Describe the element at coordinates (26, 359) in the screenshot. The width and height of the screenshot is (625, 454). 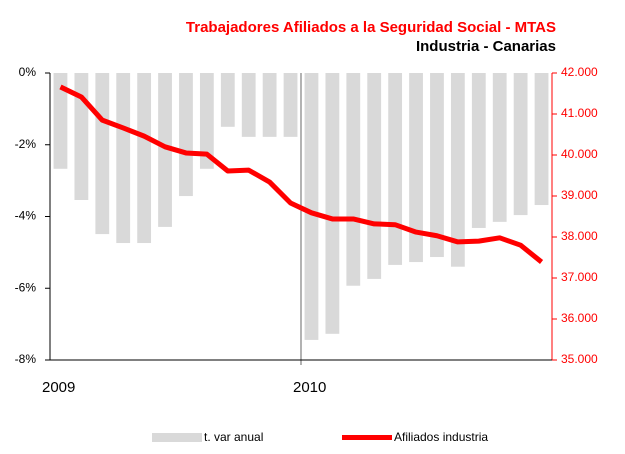
I see `y-tick-label: -8%` at that location.